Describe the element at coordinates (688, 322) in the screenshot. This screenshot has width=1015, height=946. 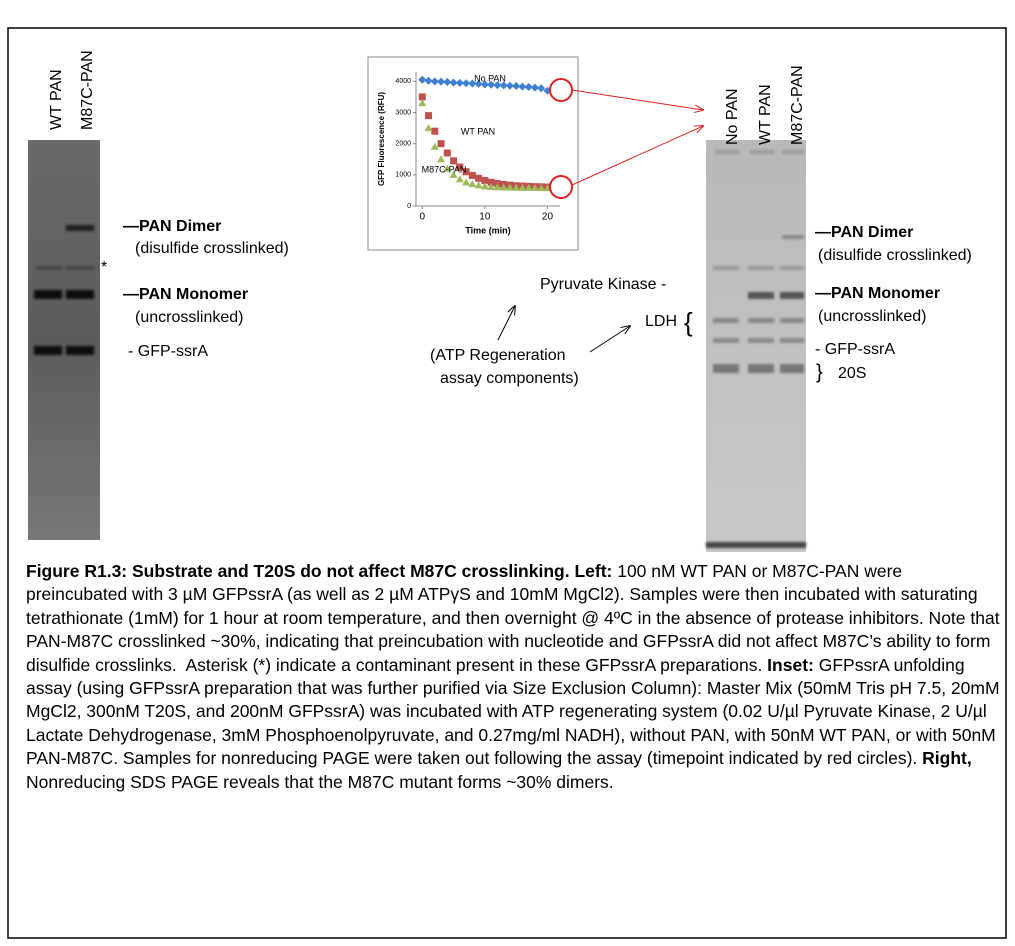
I see `brace: {` at that location.